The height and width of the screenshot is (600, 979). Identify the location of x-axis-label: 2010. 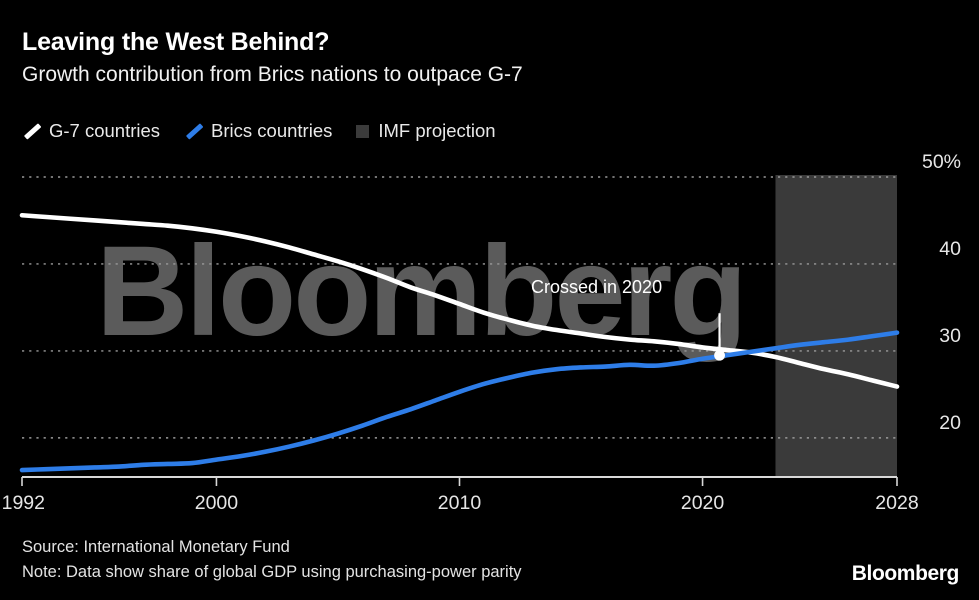
(459, 503).